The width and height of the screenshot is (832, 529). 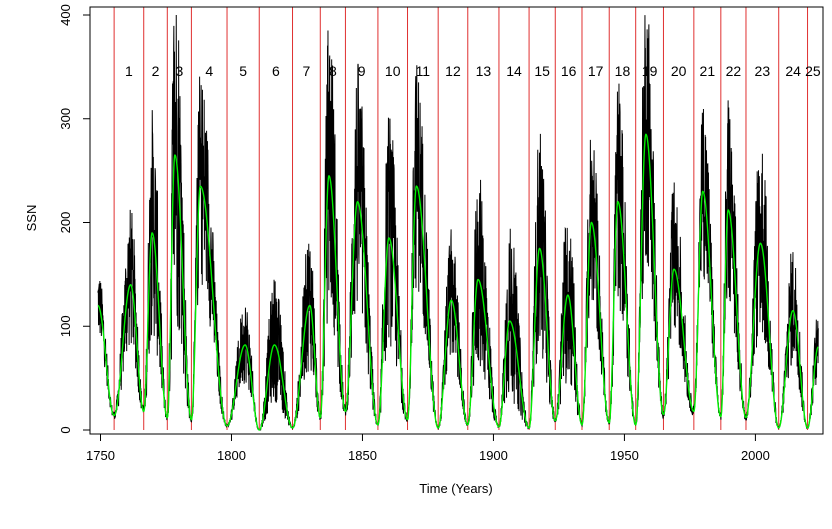 What do you see at coordinates (734, 71) in the screenshot?
I see `cycle-label-22: 22` at bounding box center [734, 71].